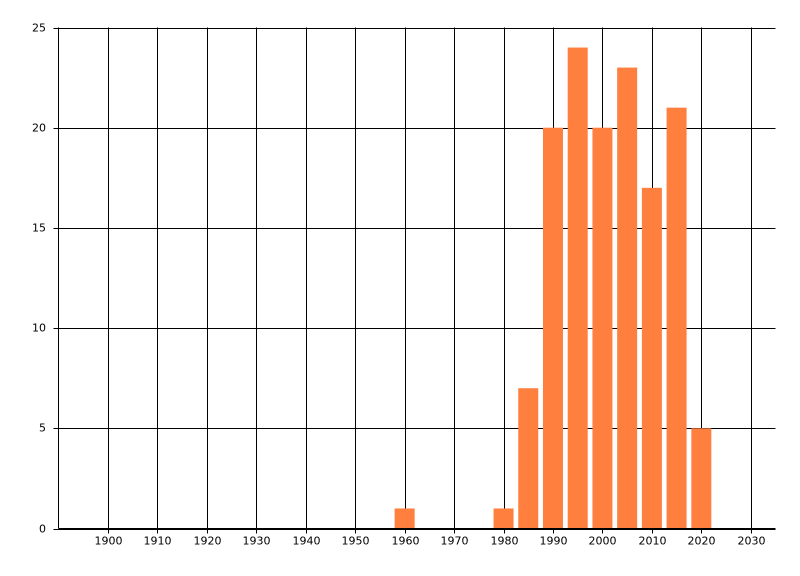  What do you see at coordinates (39, 228) in the screenshot?
I see `y-tick-label: 15` at bounding box center [39, 228].